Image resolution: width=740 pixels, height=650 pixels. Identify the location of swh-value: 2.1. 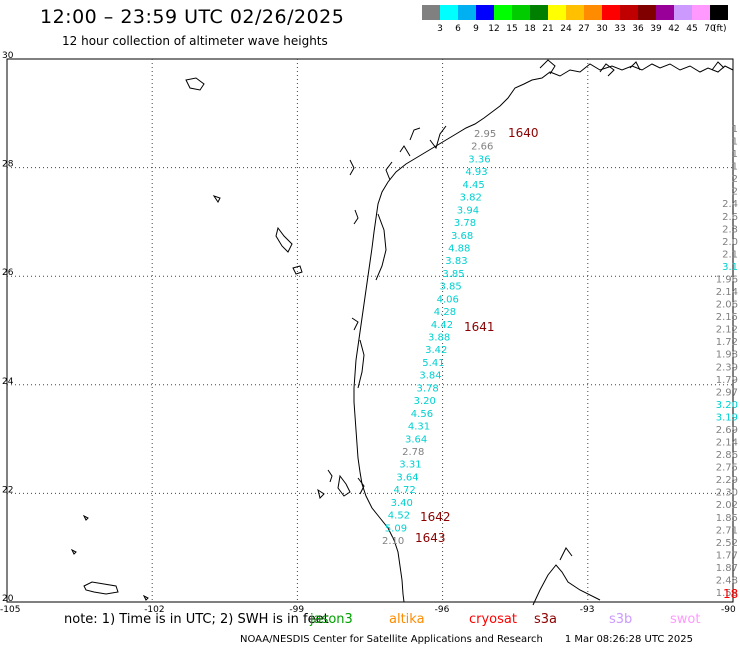
(730, 254).